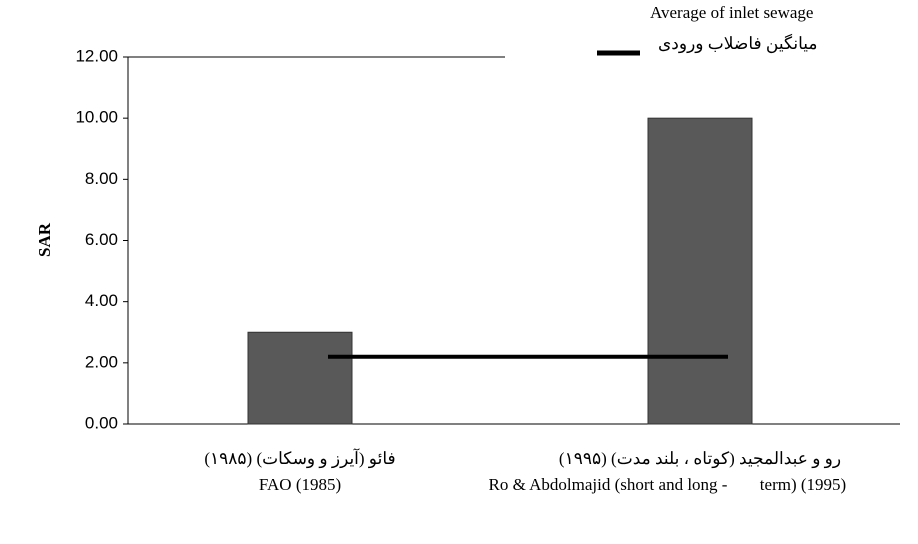 This screenshot has height=544, width=918. Describe the element at coordinates (101, 239) in the screenshot. I see `y-tick-label: 6.00` at that location.